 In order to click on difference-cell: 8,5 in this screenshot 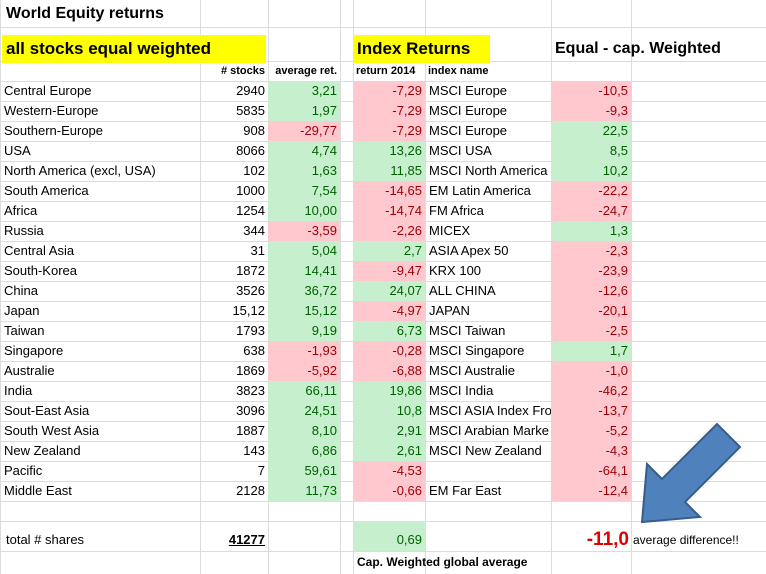, I will do `click(591, 151)`.